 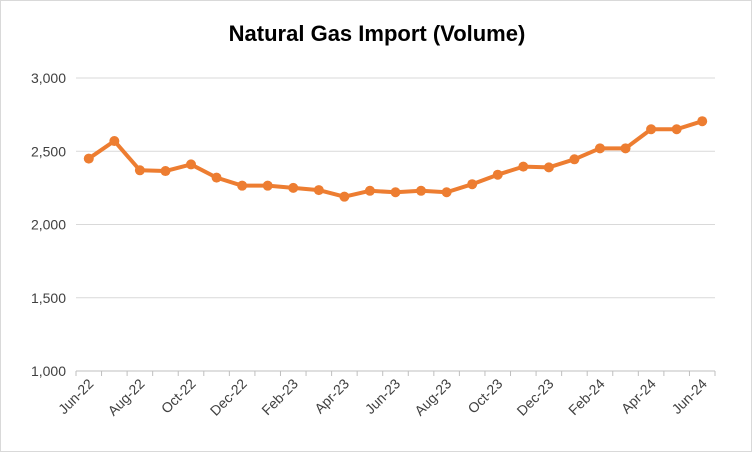 What do you see at coordinates (279, 396) in the screenshot?
I see `x-tick-label: Feb-23` at bounding box center [279, 396].